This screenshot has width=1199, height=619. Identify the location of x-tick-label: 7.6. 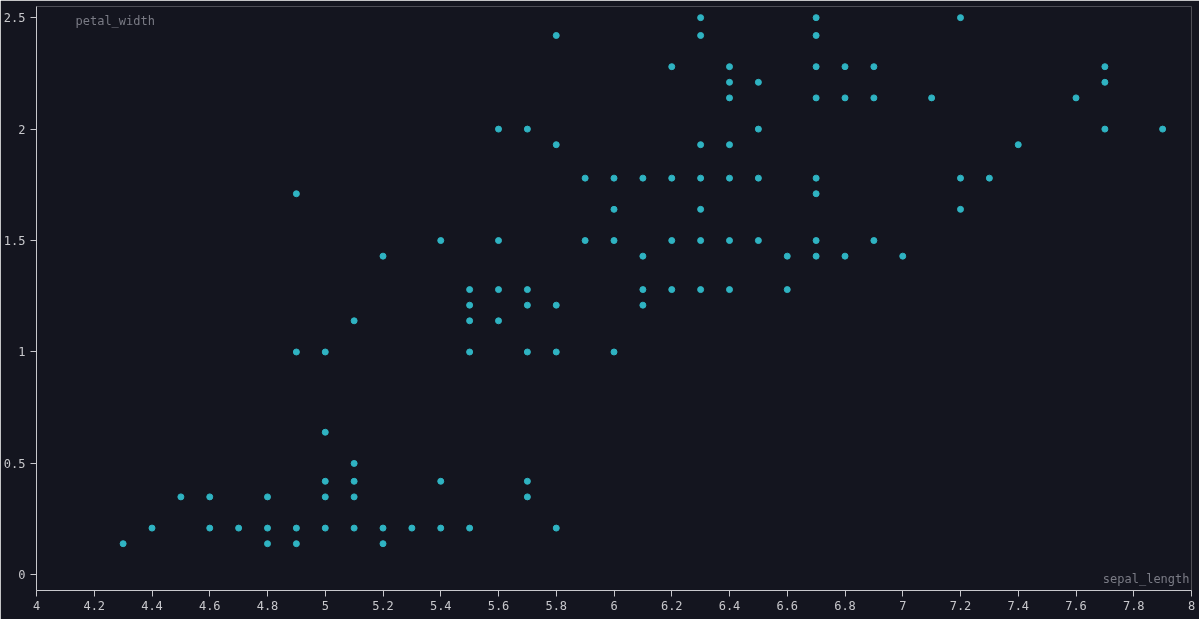
(1076, 605).